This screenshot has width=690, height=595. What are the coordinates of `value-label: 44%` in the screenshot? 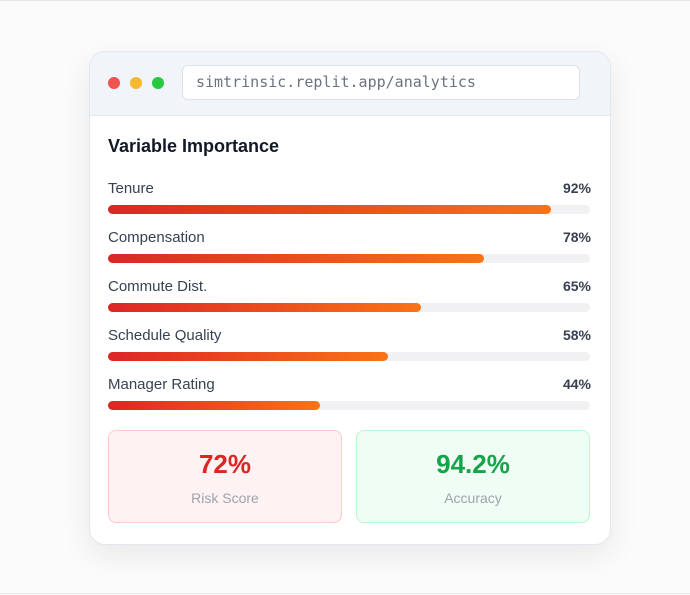 It's located at (576, 384).